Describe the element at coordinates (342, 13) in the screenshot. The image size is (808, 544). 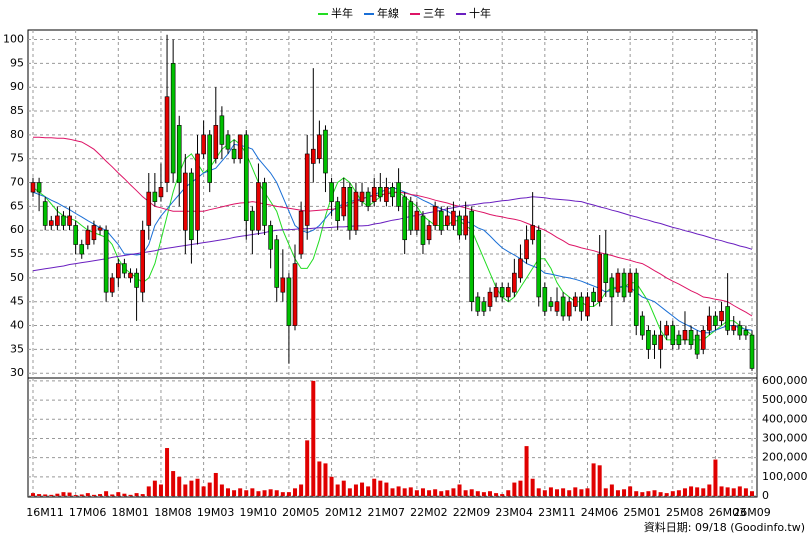
I see `legend-label: 半年` at that location.